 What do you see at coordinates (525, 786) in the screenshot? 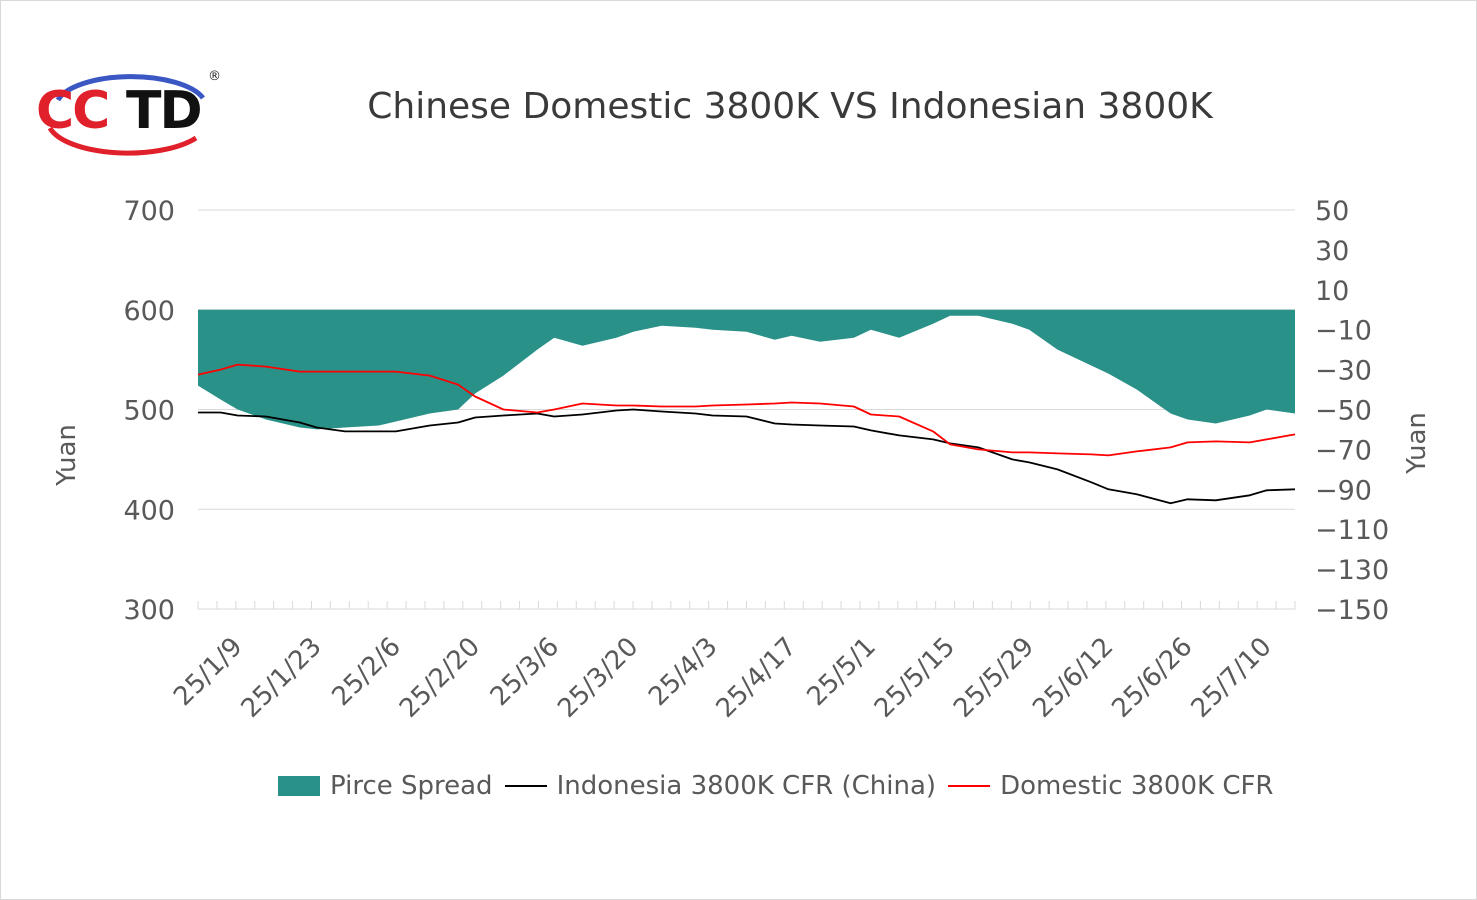
I see `legend-indonesia-swatch` at bounding box center [525, 786].